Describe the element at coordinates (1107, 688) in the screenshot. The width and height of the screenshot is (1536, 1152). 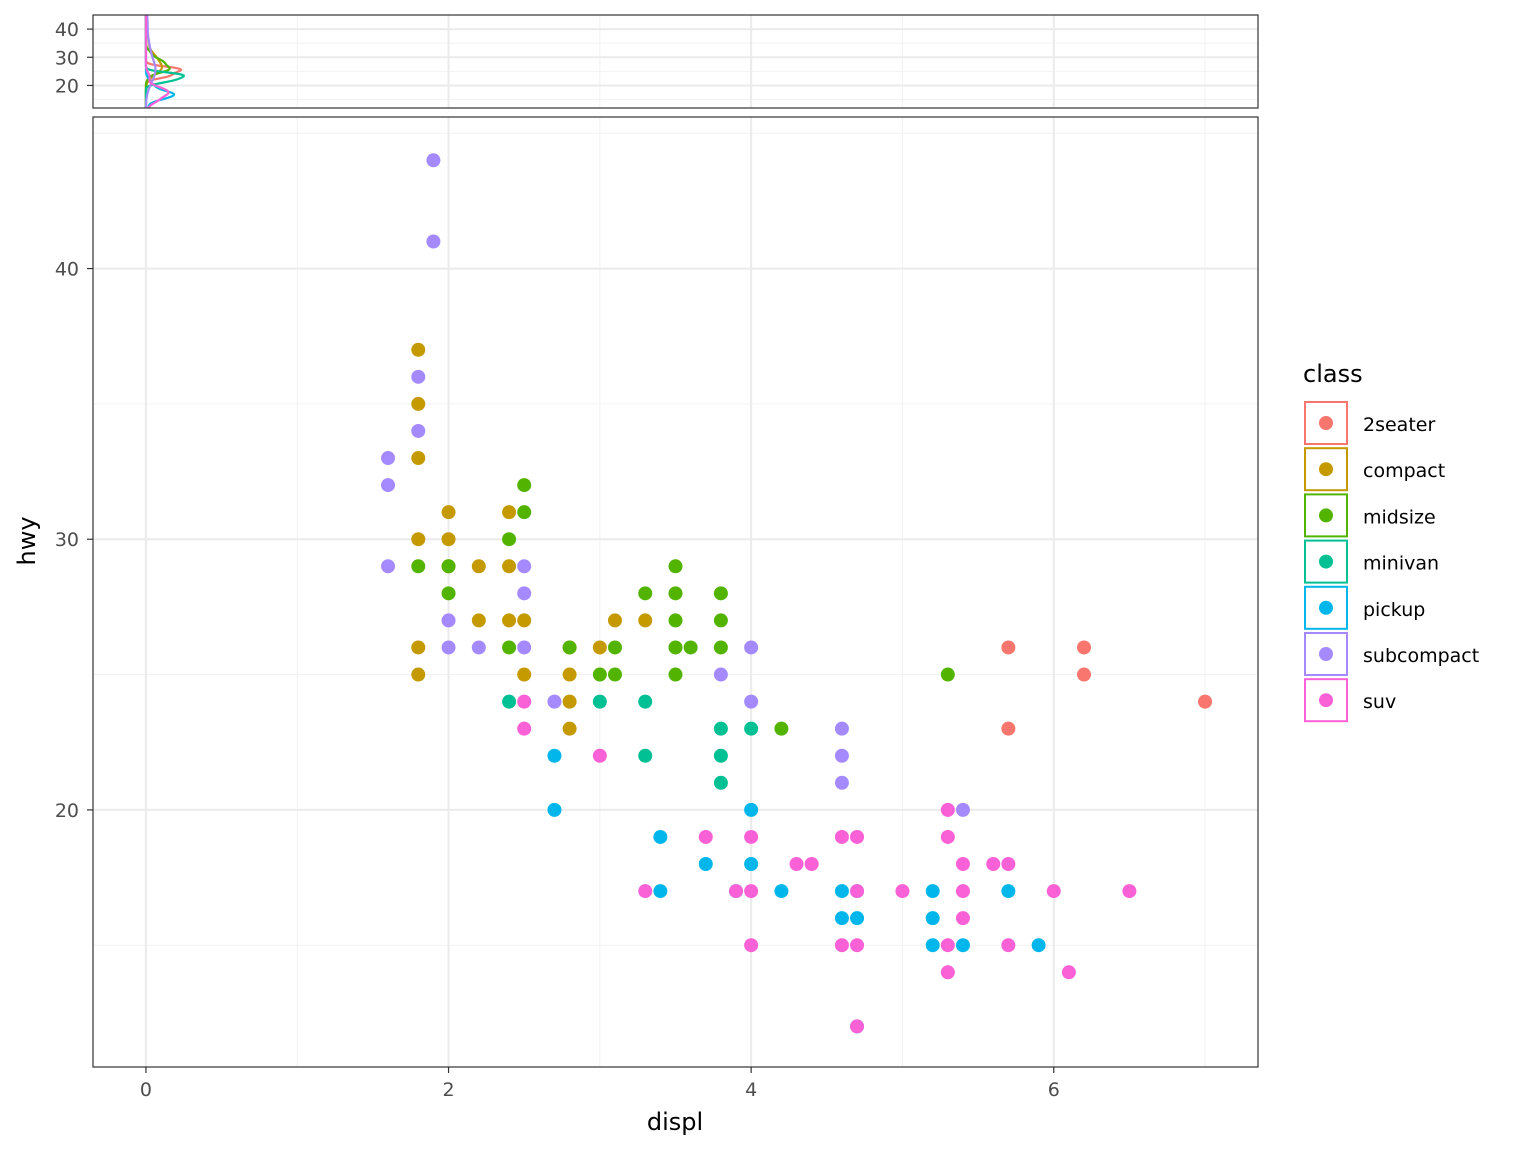
I see `series-2seater` at that location.